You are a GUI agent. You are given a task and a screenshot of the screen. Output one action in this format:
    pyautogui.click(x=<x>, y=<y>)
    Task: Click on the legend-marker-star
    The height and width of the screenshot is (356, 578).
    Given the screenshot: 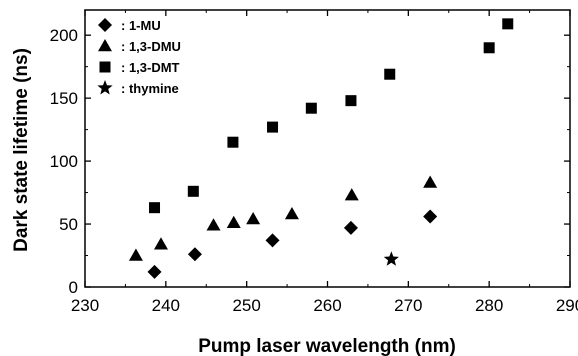 What is the action you would take?
    pyautogui.click(x=104, y=87)
    